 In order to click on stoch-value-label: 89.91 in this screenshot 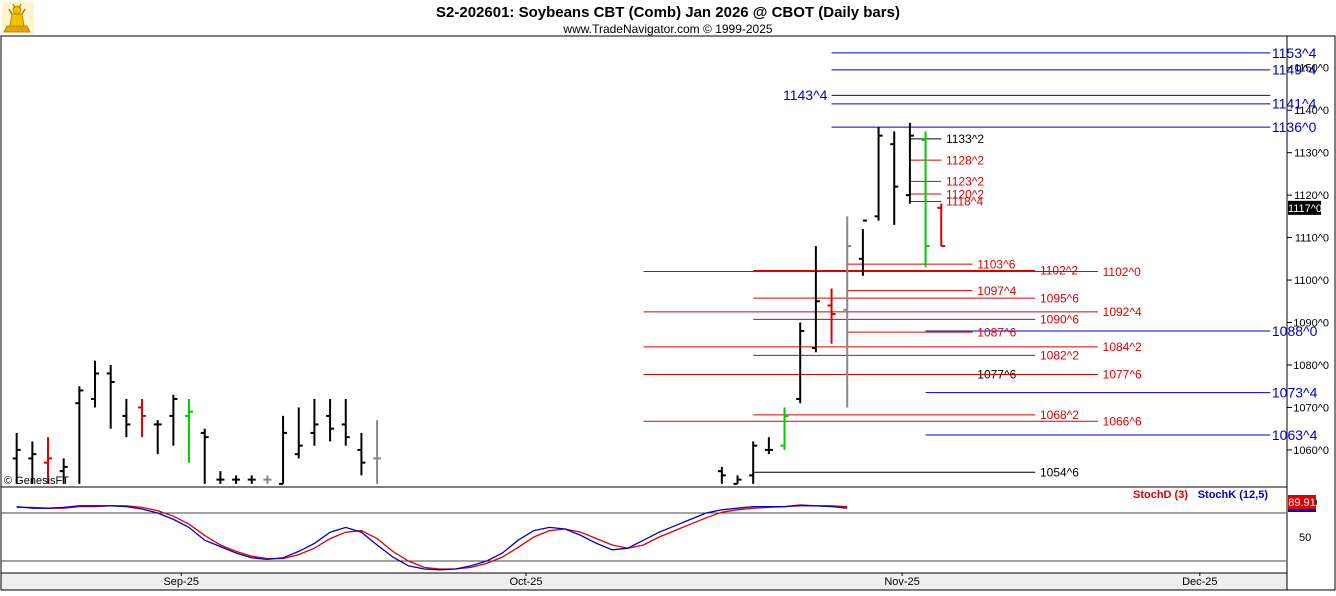, I will do `click(1302, 503)`.